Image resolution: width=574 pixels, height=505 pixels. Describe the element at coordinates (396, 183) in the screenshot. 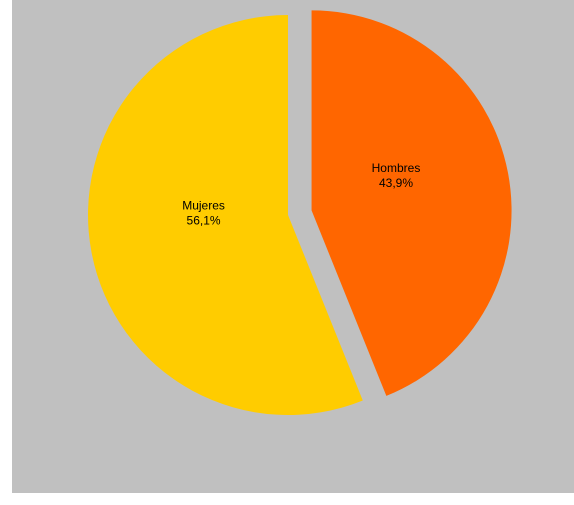

I see `slice-value-label: 43,9%` at that location.